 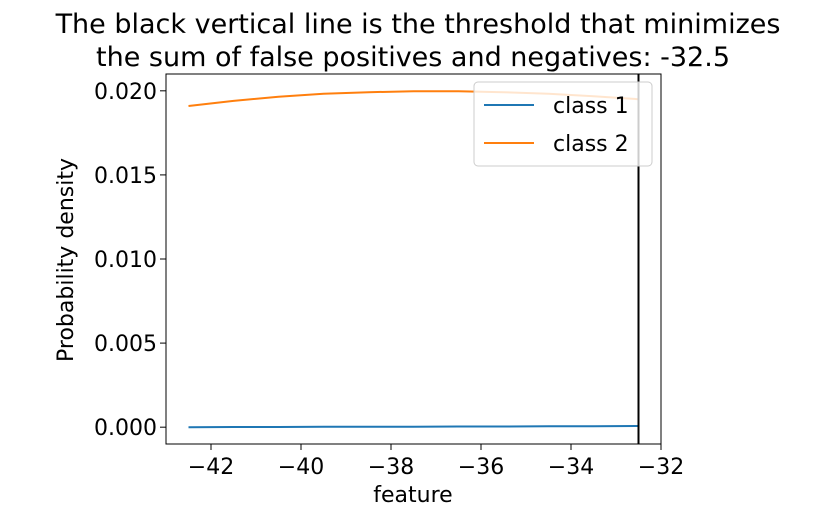 I want to click on y-tick-label: 0.015, so click(x=125, y=176).